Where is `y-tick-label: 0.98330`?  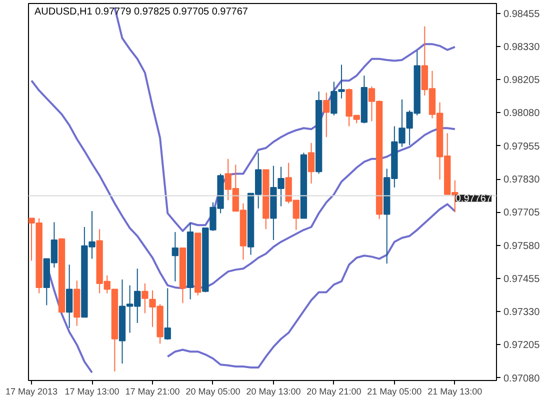
y-tick-label: 0.98330 is located at coordinates (522, 47).